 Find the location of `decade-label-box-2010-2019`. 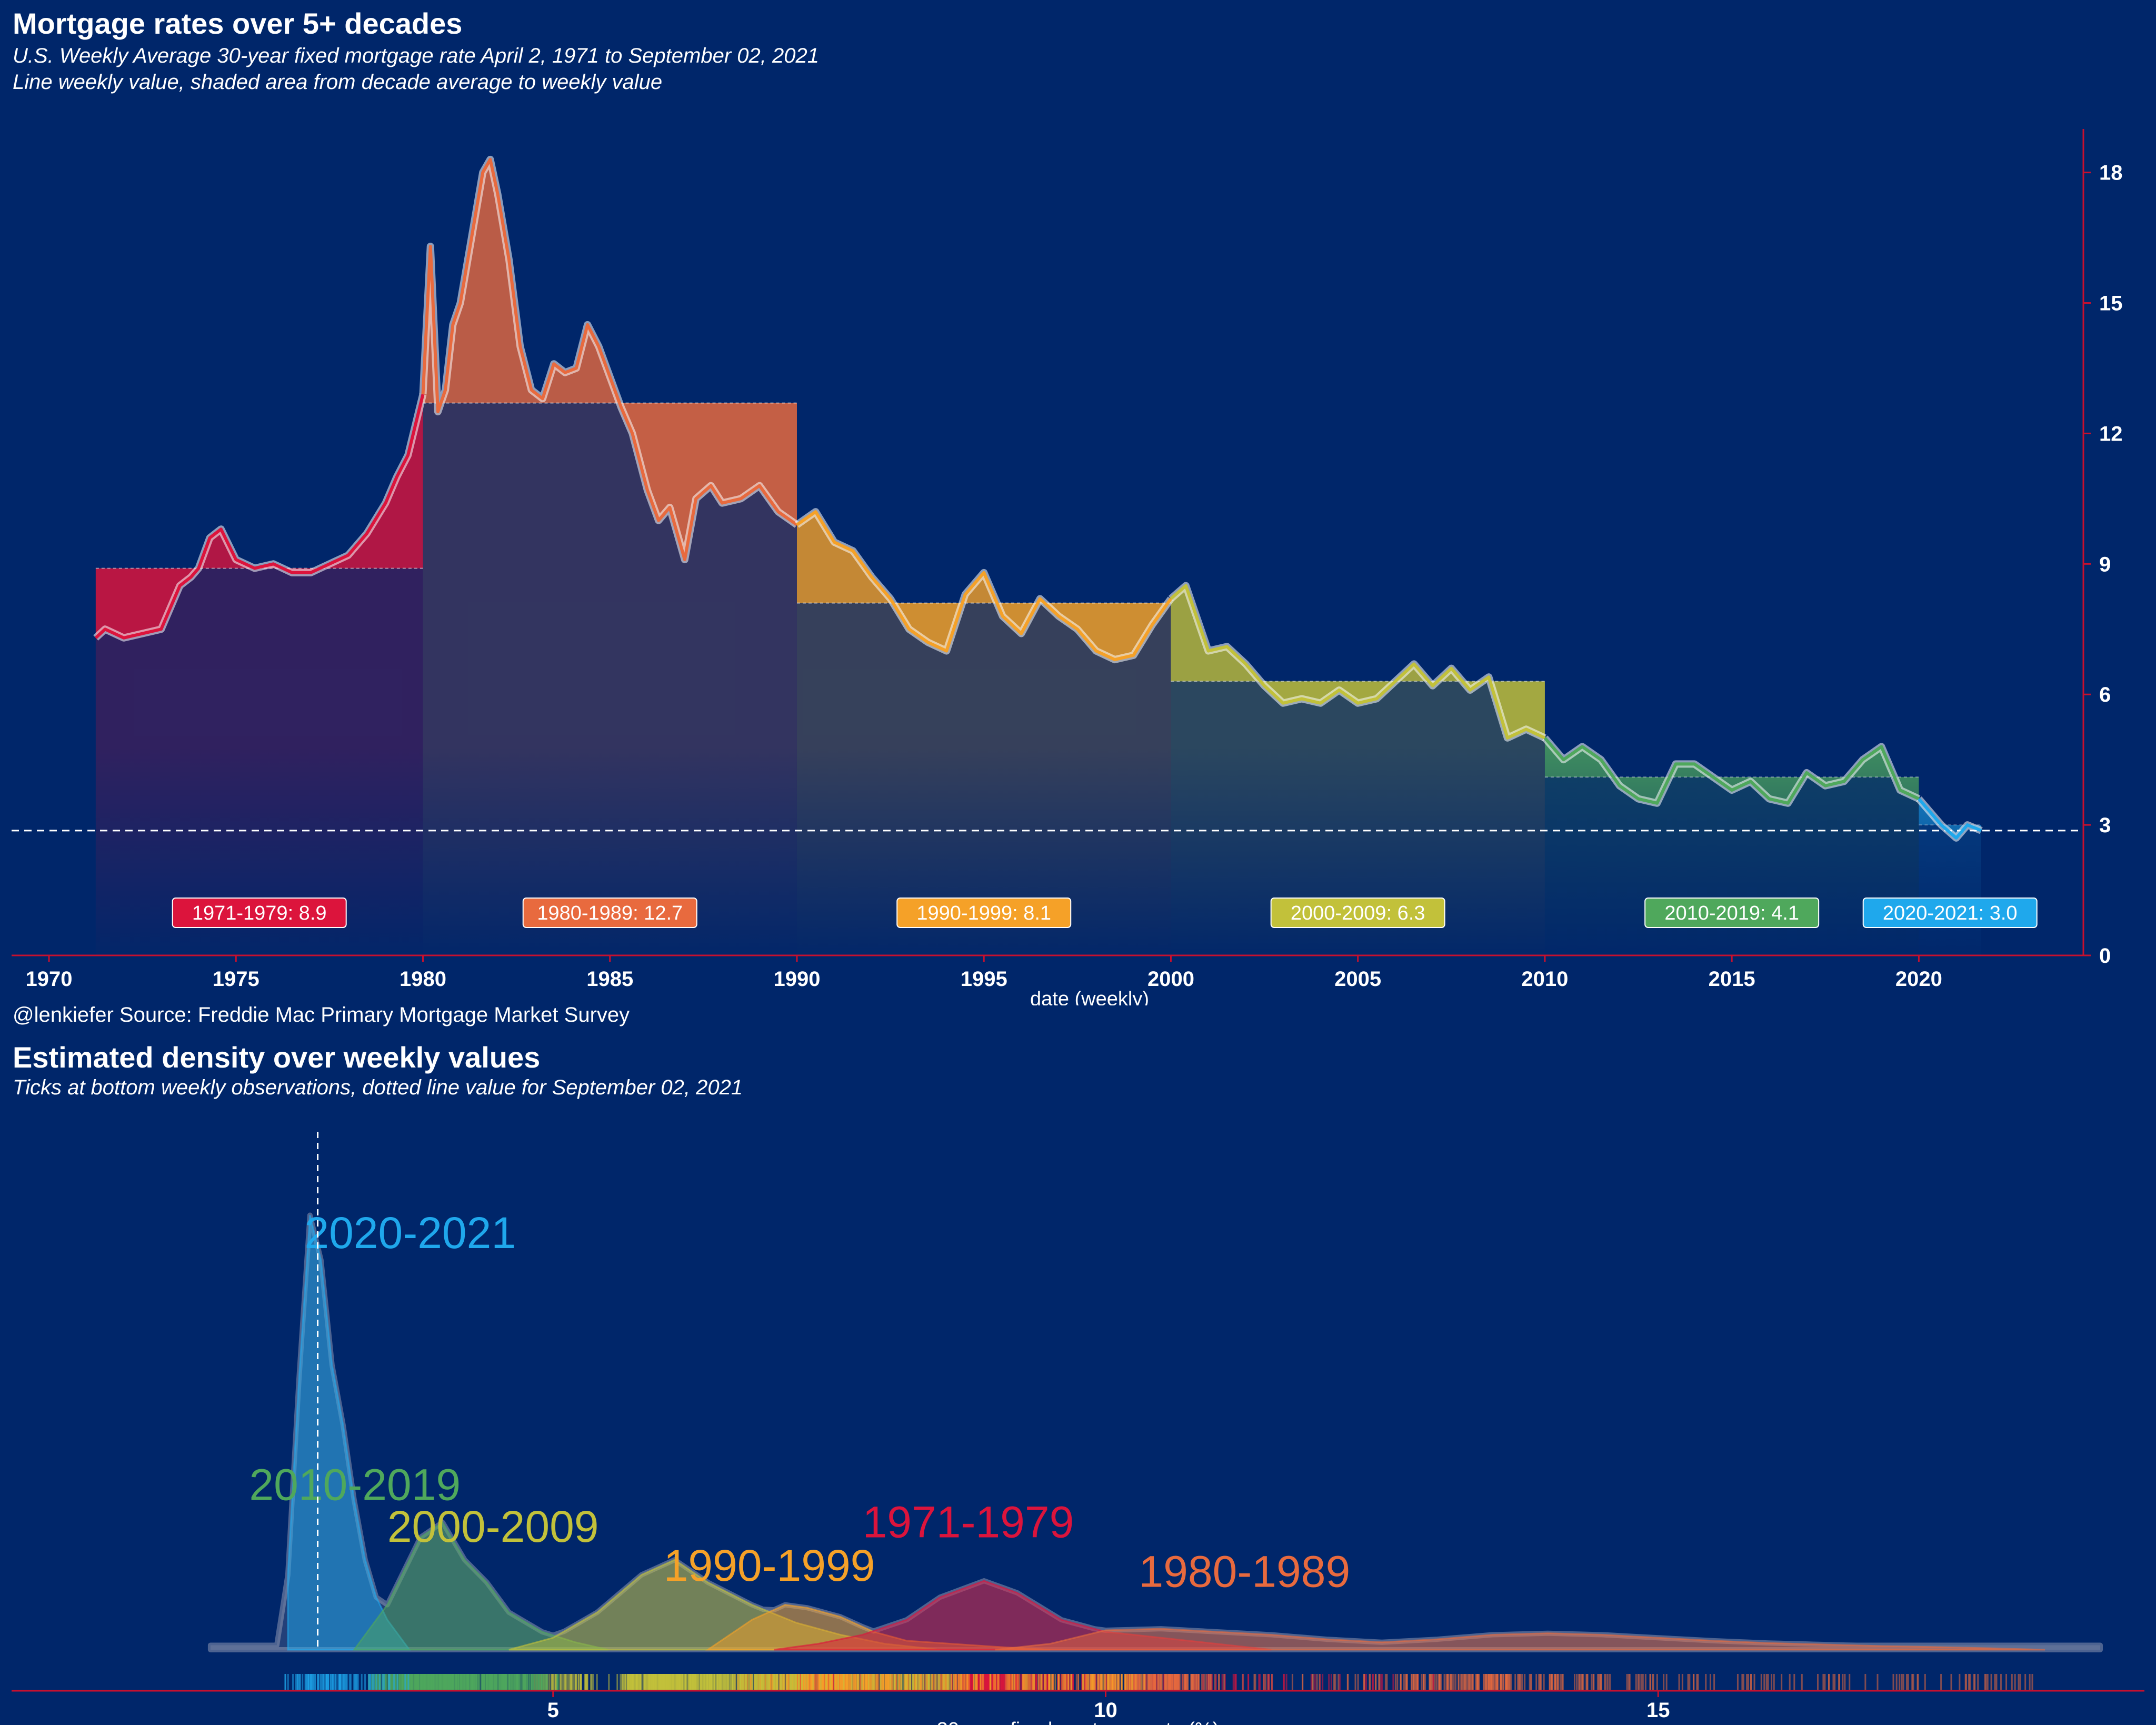

decade-label-box-2010-2019 is located at coordinates (1732, 913).